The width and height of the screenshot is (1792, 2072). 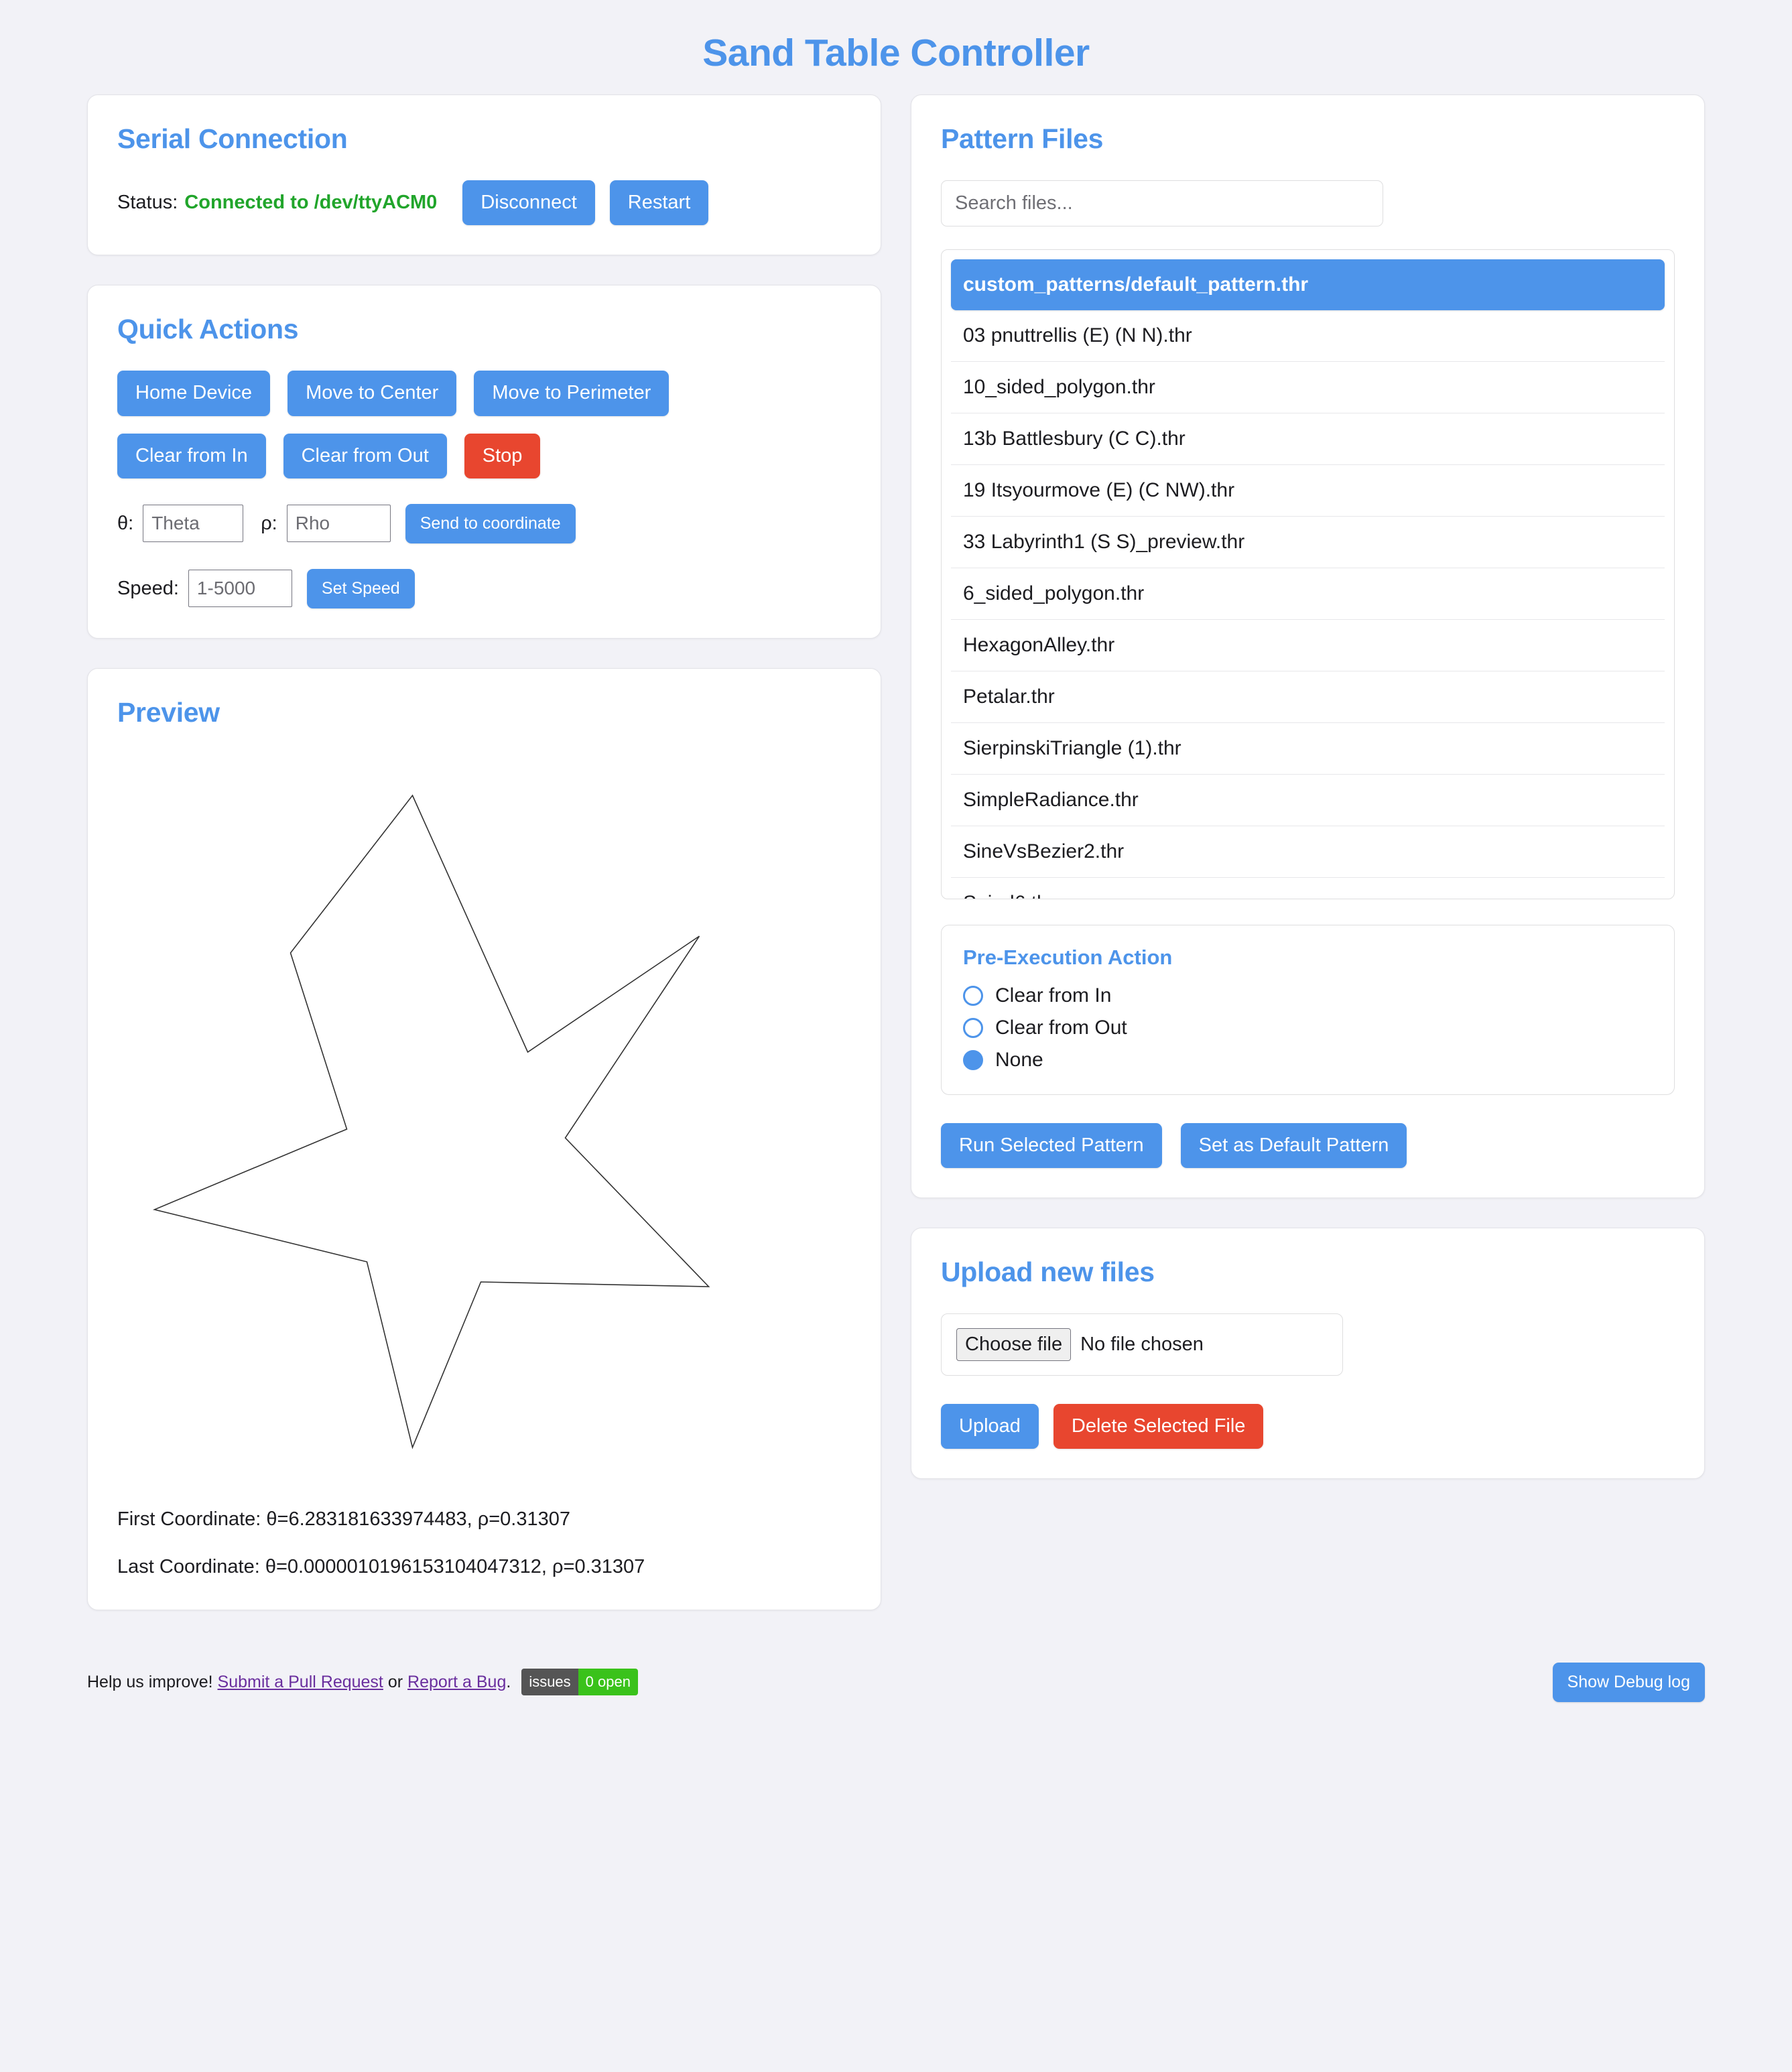 I want to click on status-label: Status:, so click(x=147, y=203).